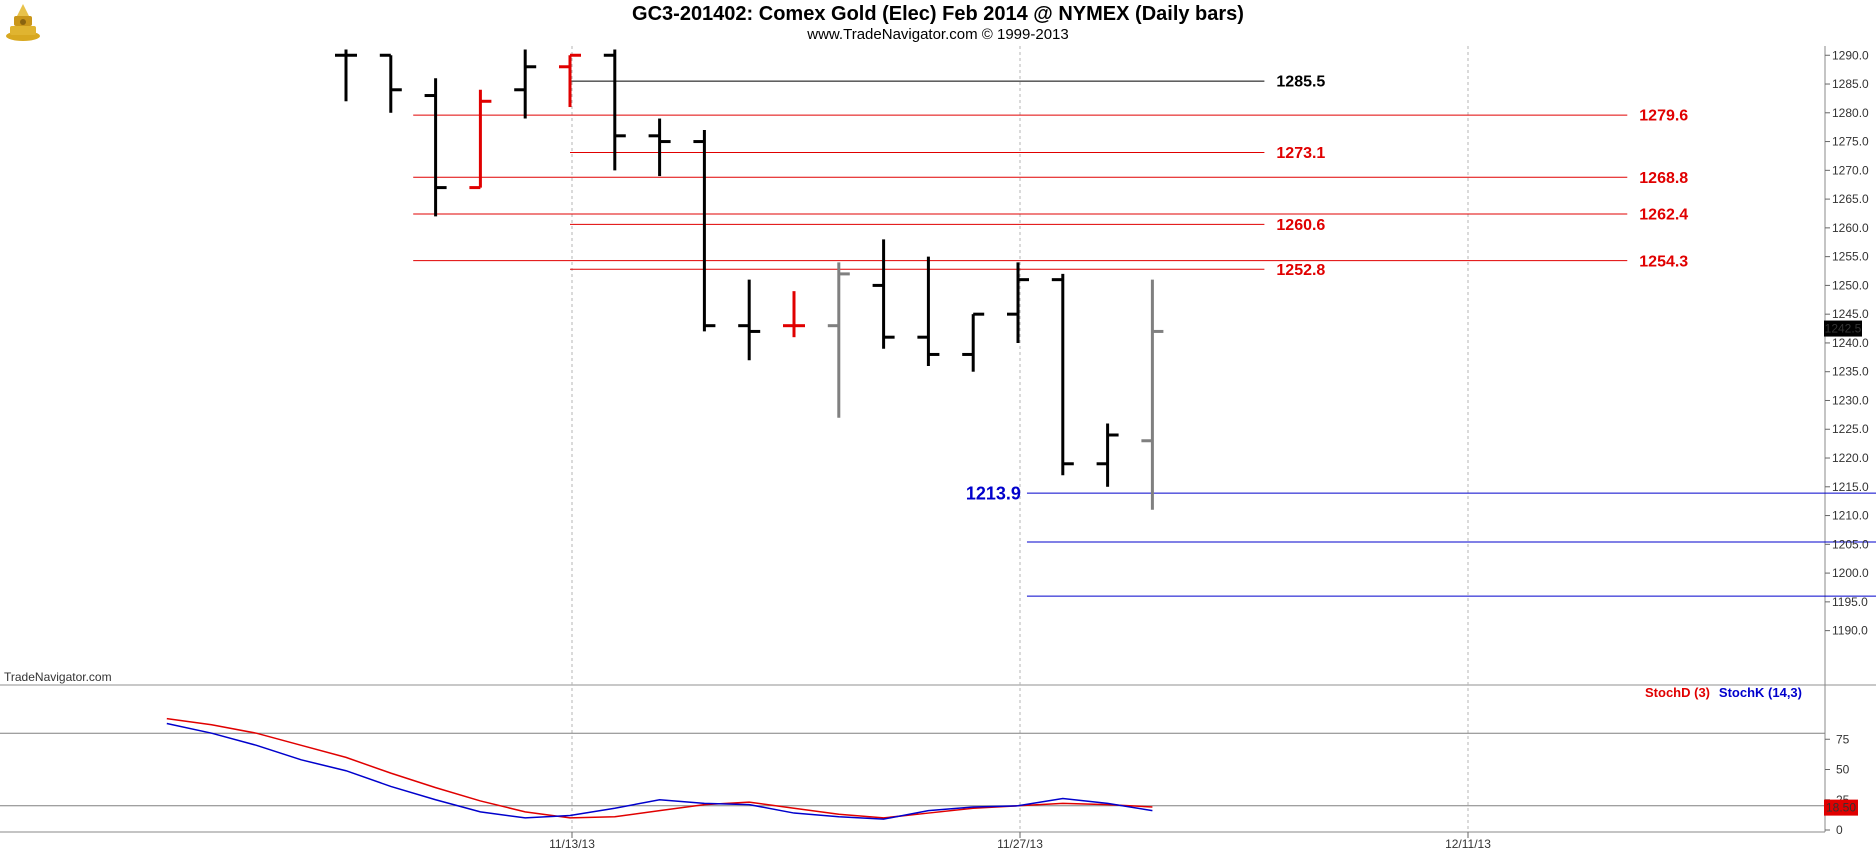  I want to click on price-tick-label: 1190.0, so click(1850, 631).